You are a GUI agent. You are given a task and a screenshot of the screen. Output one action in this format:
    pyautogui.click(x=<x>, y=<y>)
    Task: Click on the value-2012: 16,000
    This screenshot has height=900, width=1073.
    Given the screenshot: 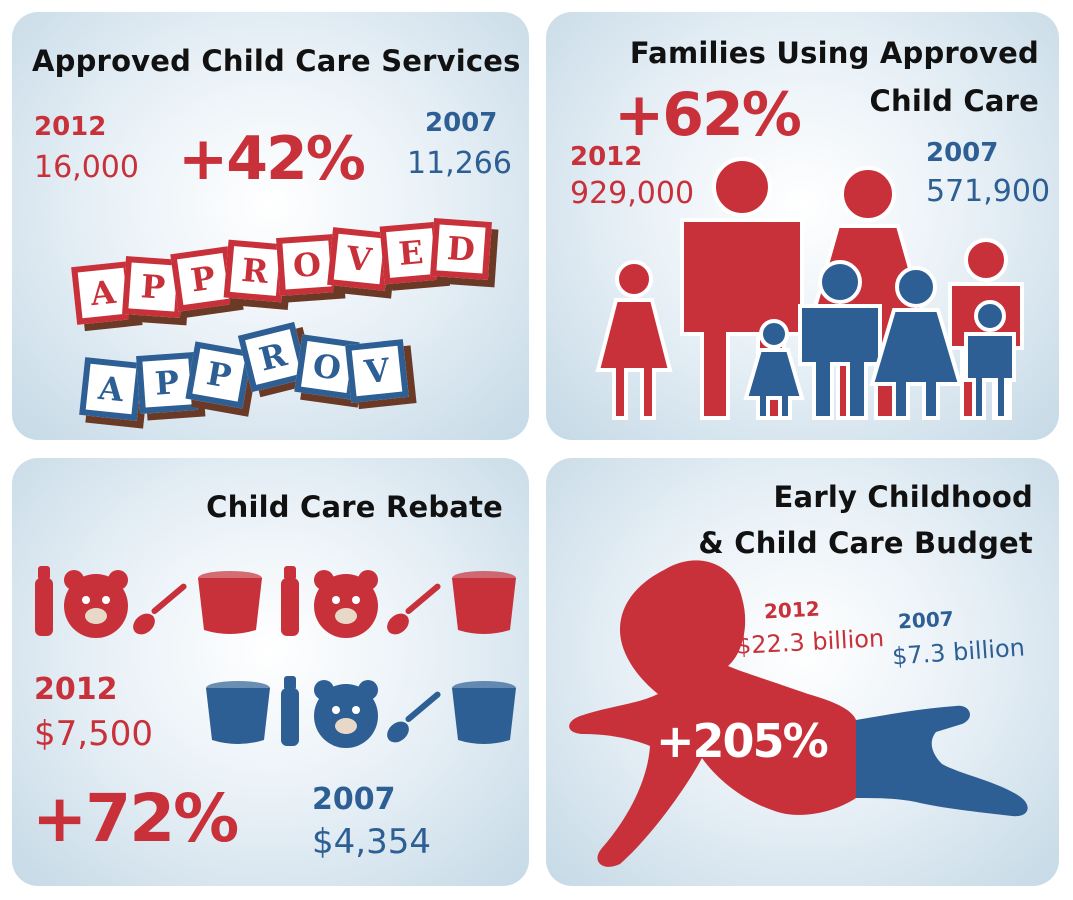 What is the action you would take?
    pyautogui.click(x=86, y=167)
    